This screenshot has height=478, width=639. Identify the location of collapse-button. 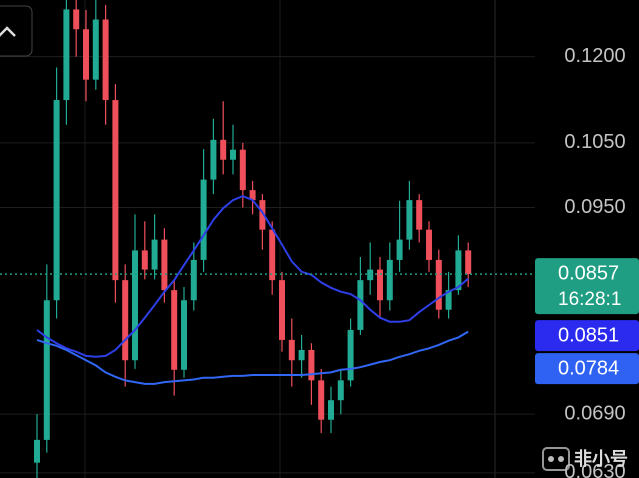
(16, 31).